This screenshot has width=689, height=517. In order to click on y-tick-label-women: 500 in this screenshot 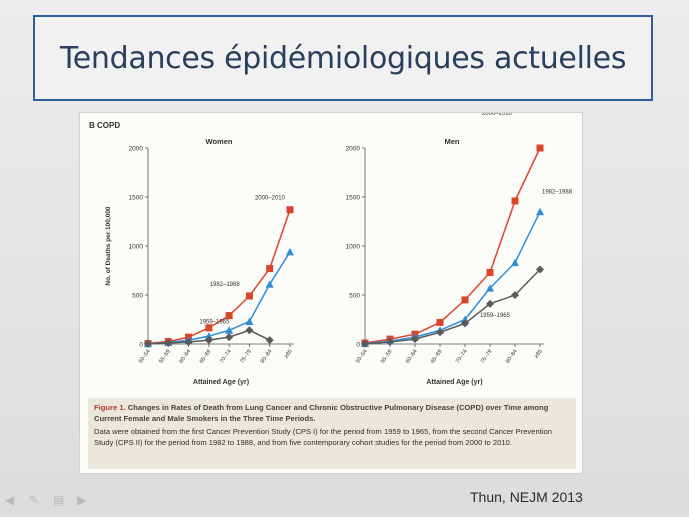, I will do `click(137, 296)`.